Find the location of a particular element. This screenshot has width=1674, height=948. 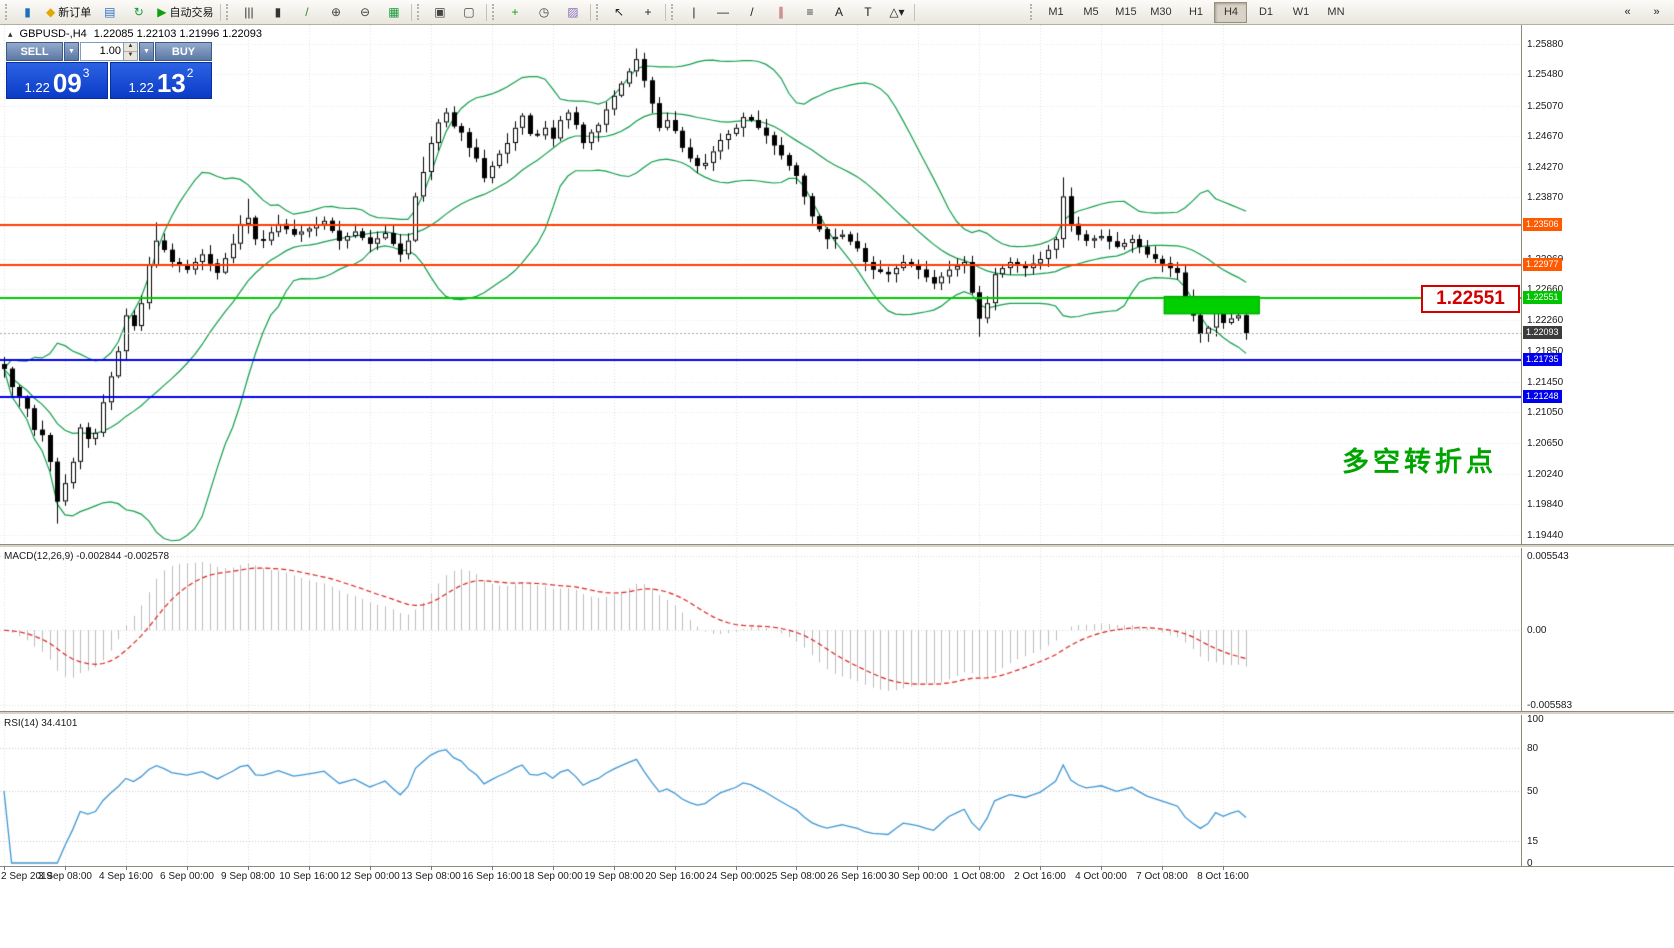

rsi-canvas is located at coordinates (760, 790).